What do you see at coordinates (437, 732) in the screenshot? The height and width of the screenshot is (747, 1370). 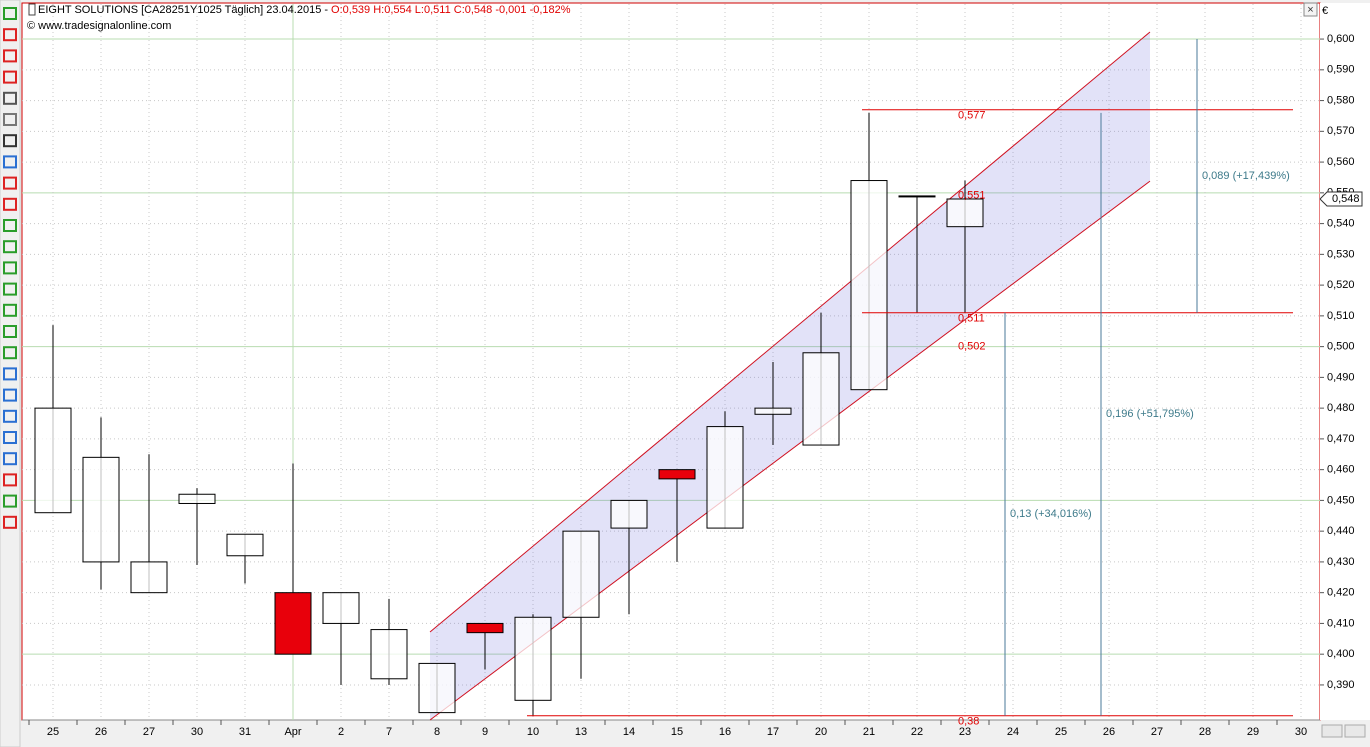 I see `x-tick-label: 8` at bounding box center [437, 732].